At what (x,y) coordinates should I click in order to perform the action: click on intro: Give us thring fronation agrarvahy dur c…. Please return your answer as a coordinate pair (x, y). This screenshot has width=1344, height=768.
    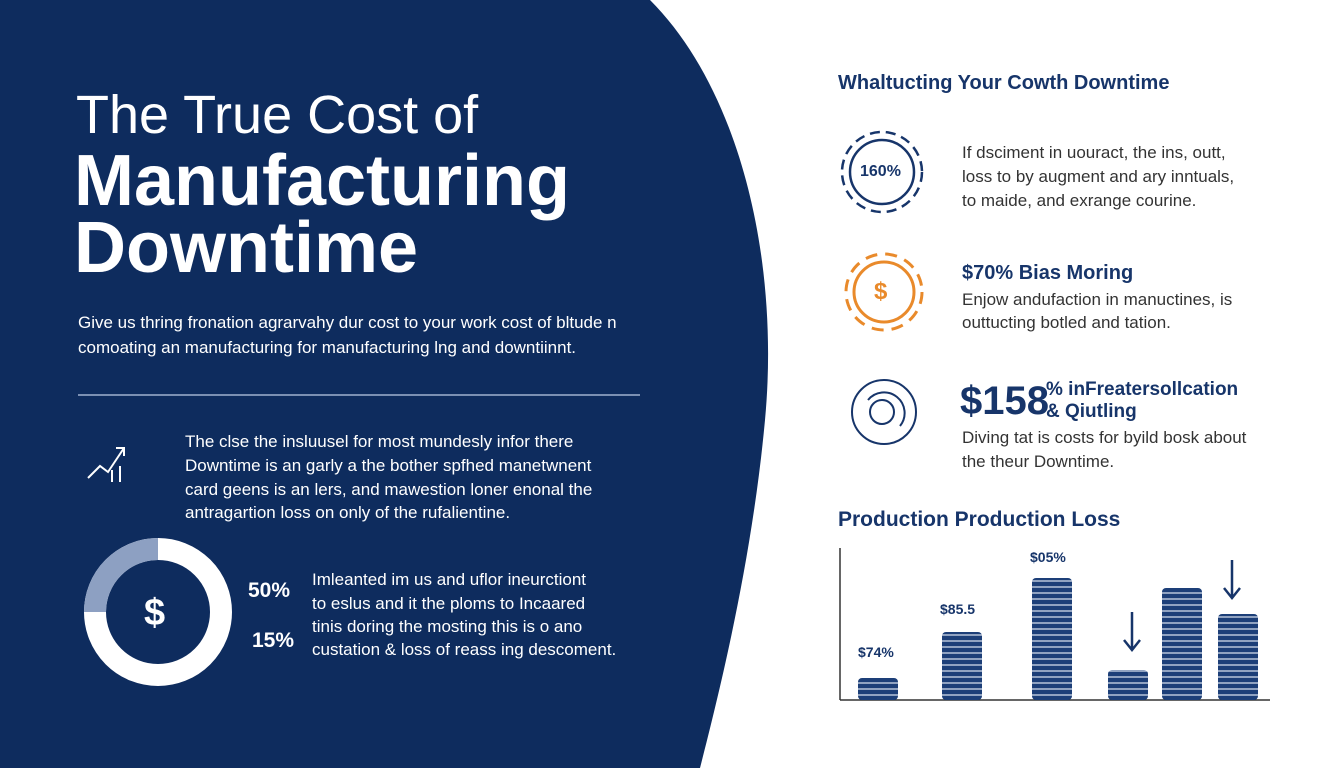
    Looking at the image, I should click on (347, 322).